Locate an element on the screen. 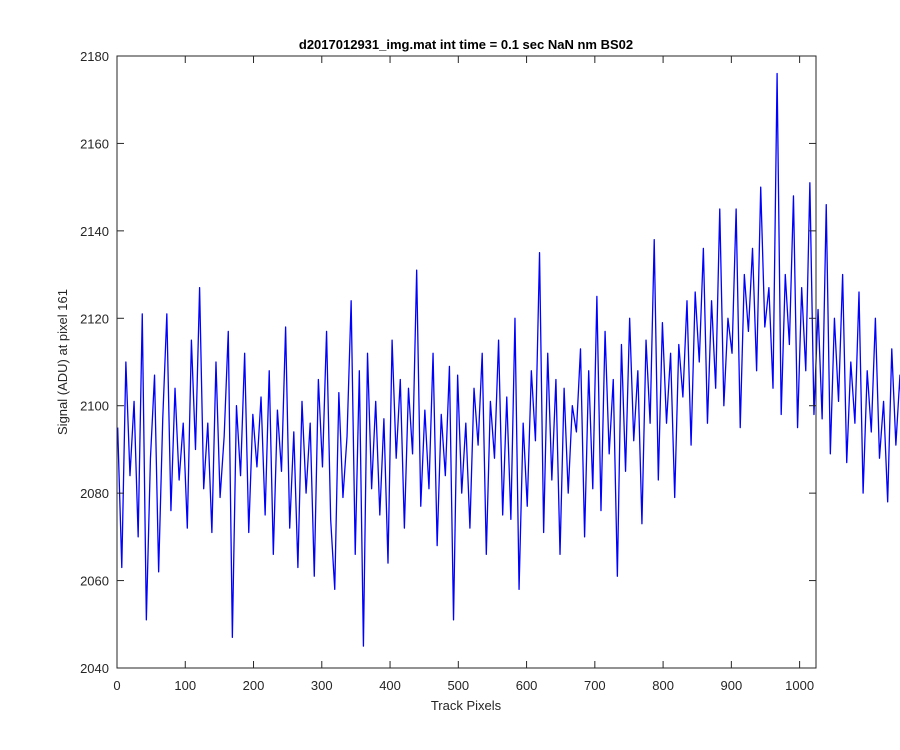 This screenshot has width=900, height=750. y-tick-label: 2040 is located at coordinates (94, 668).